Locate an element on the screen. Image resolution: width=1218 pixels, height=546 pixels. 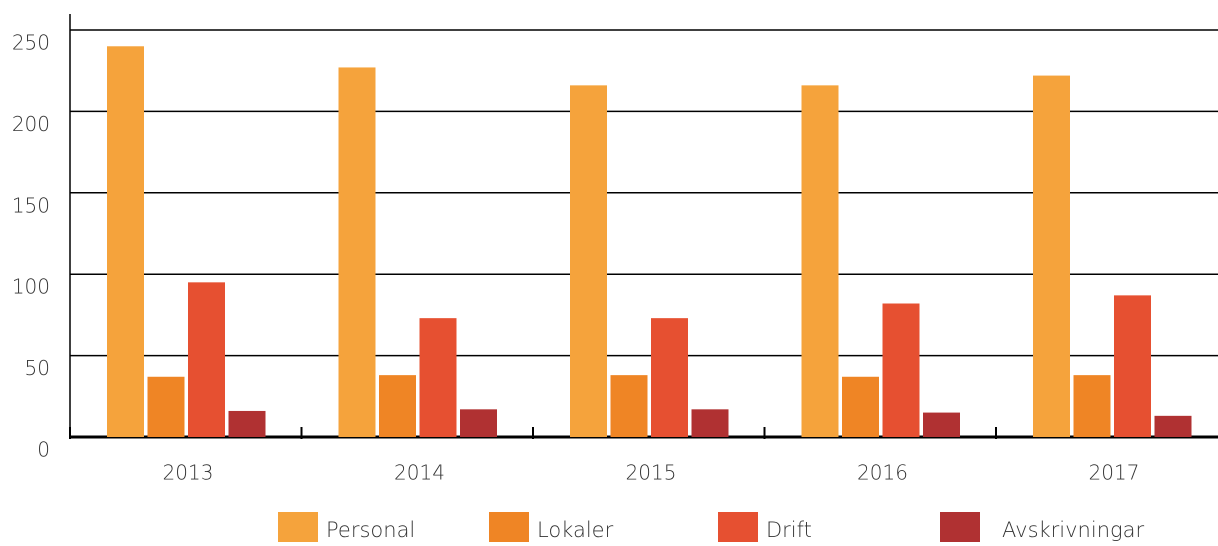
legend-label: Drift is located at coordinates (789, 530).